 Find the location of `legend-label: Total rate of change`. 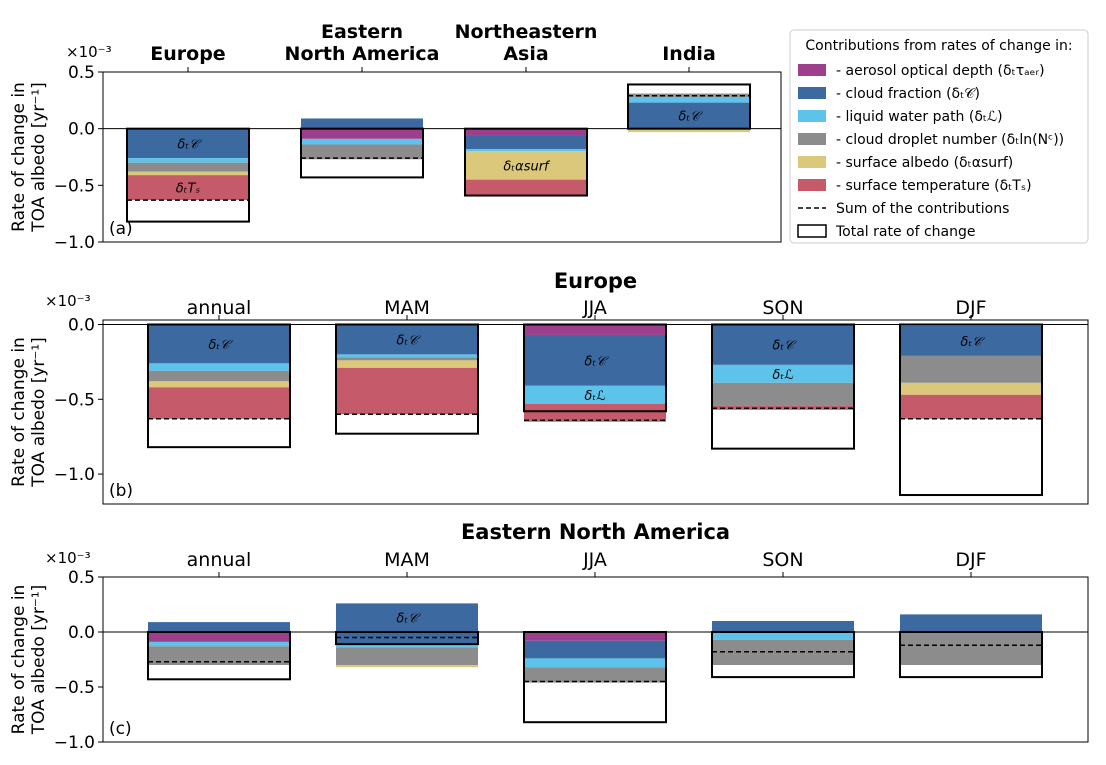

legend-label: Total rate of change is located at coordinates (905, 232).